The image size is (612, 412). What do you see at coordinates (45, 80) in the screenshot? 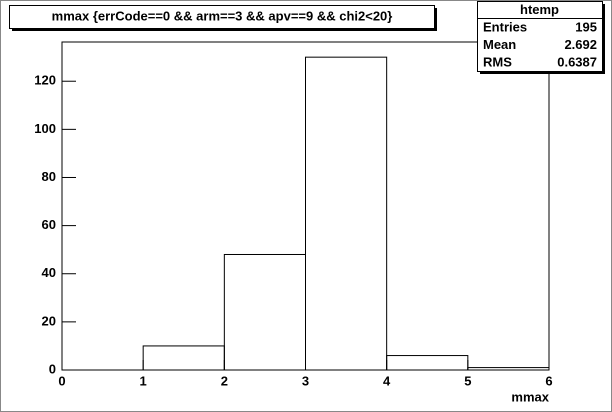
I see `y-tick-label: 120` at bounding box center [45, 80].